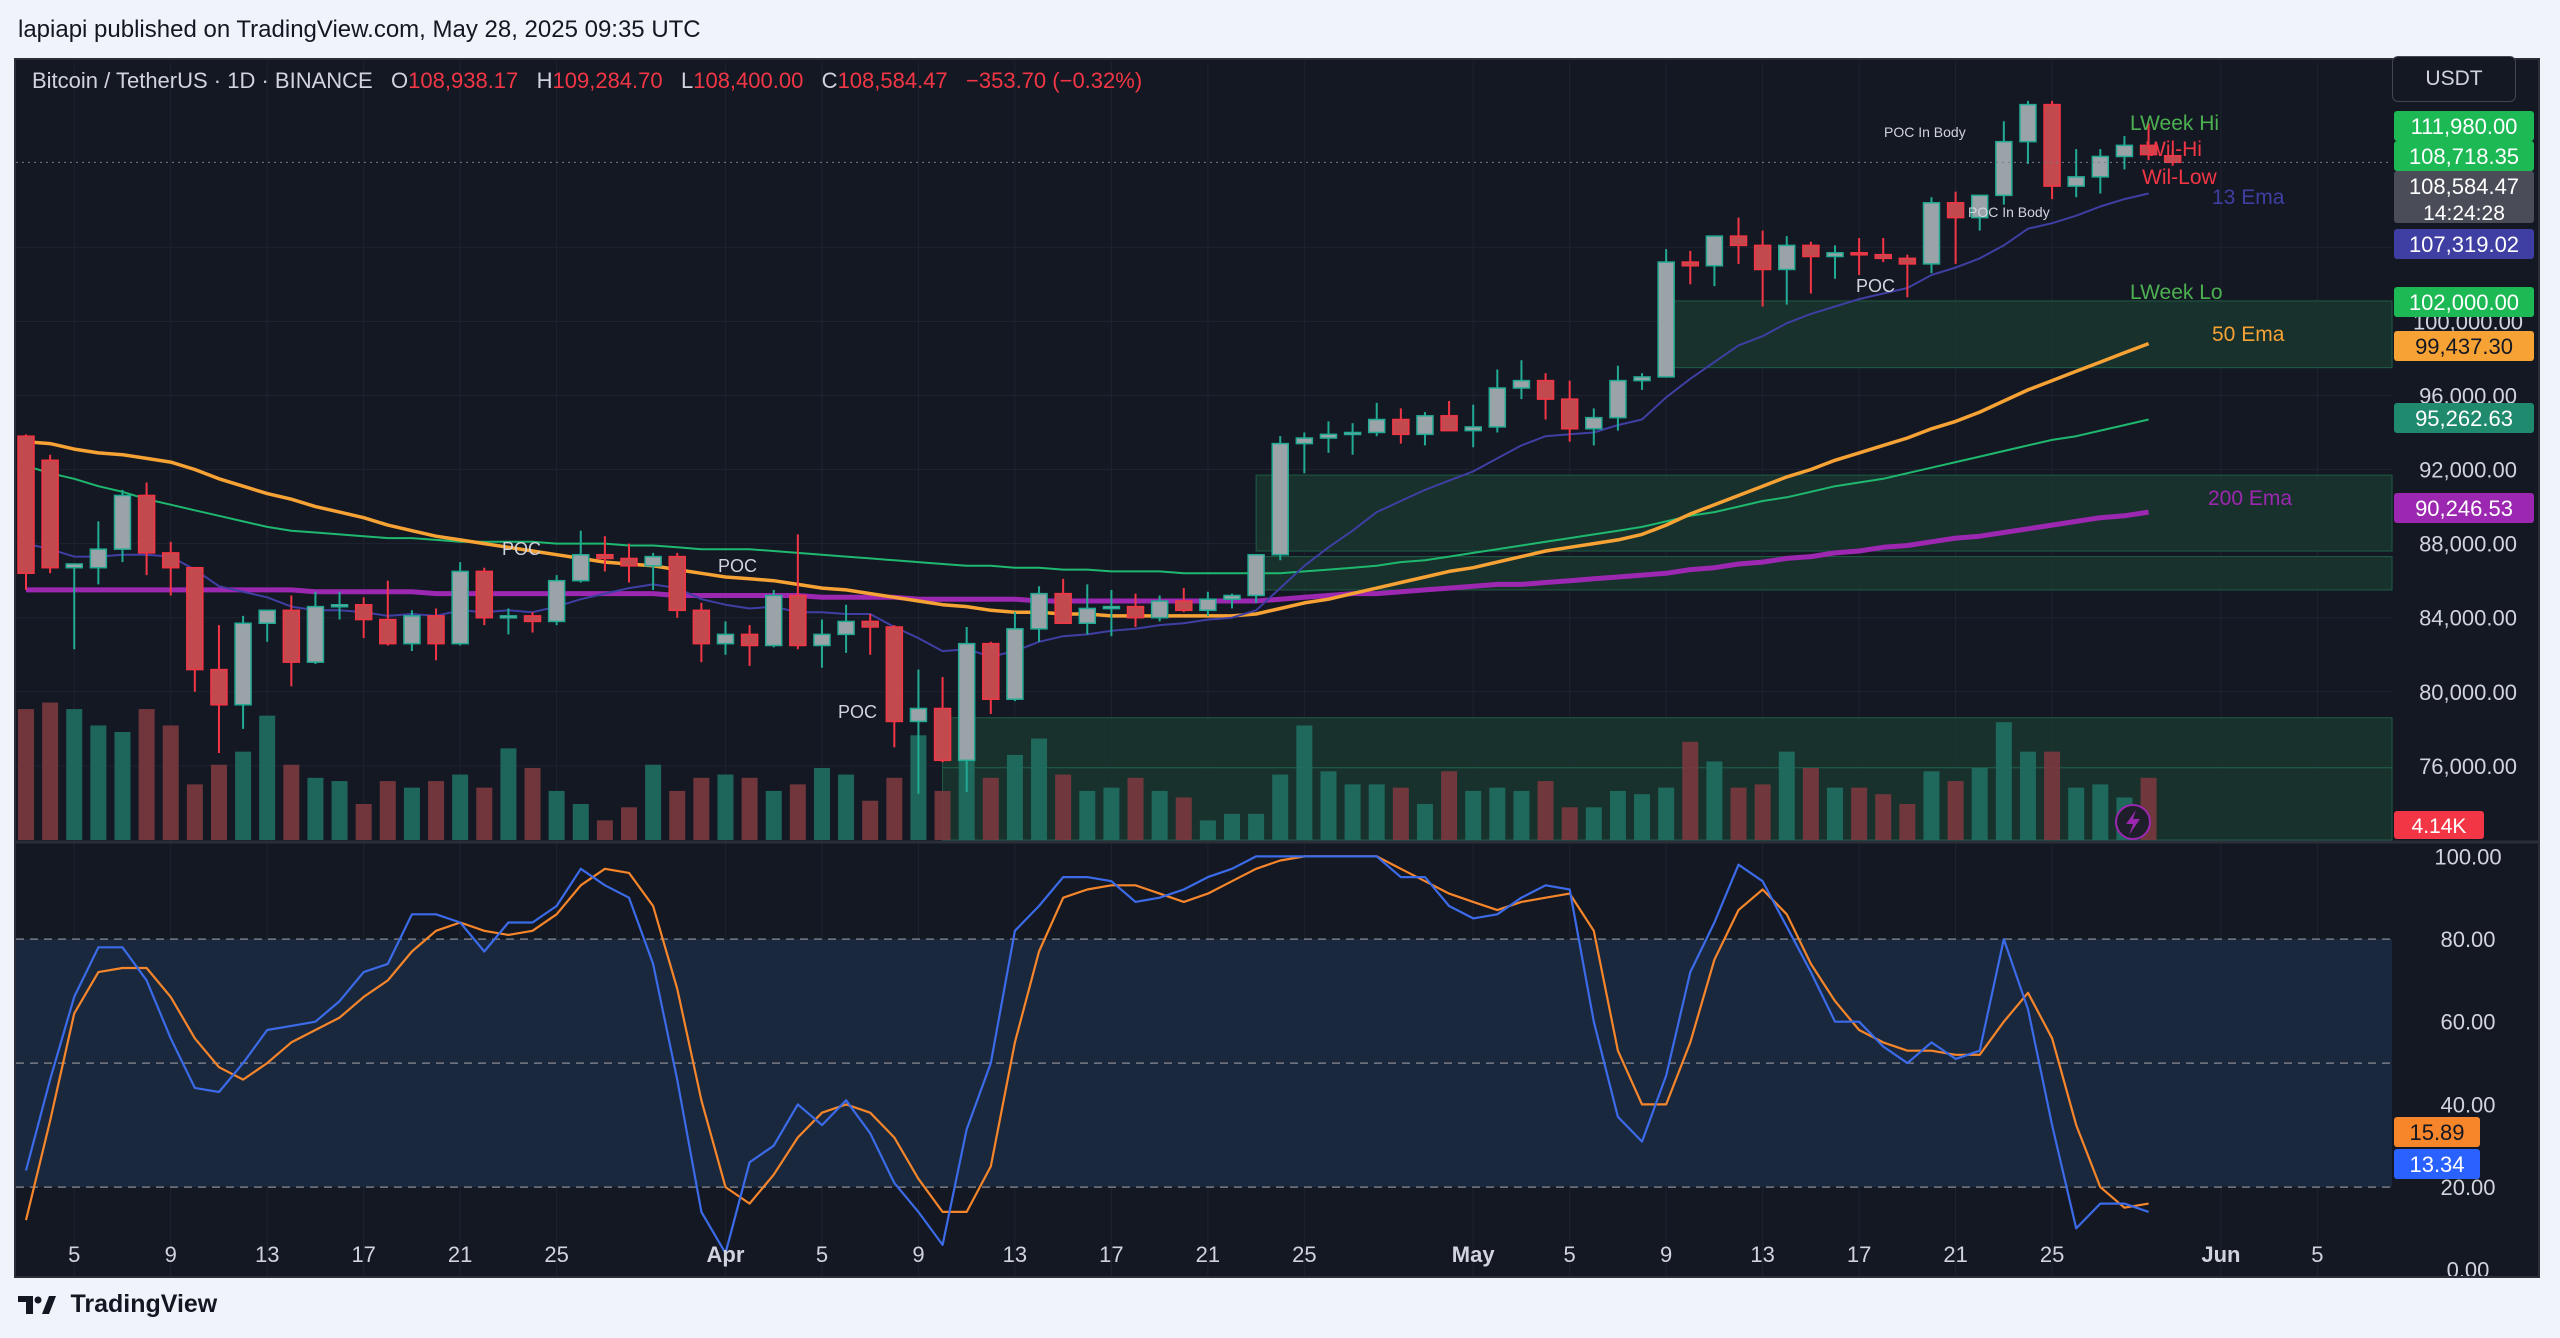 This screenshot has height=1338, width=2560. What do you see at coordinates (2467, 856) in the screenshot?
I see `stoch-tick-label: 100.00` at bounding box center [2467, 856].